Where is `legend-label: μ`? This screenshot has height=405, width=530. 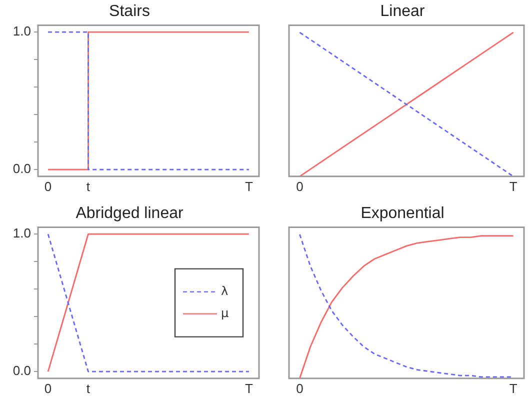
legend-label: μ is located at coordinates (225, 313).